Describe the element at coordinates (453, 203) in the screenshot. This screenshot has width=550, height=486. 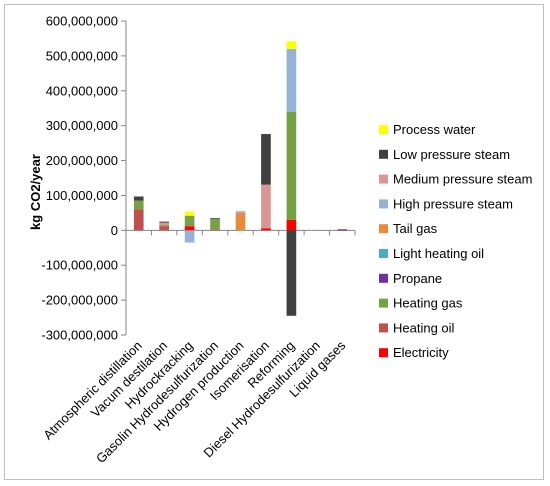
I see `legend-label: High pressure steam` at that location.